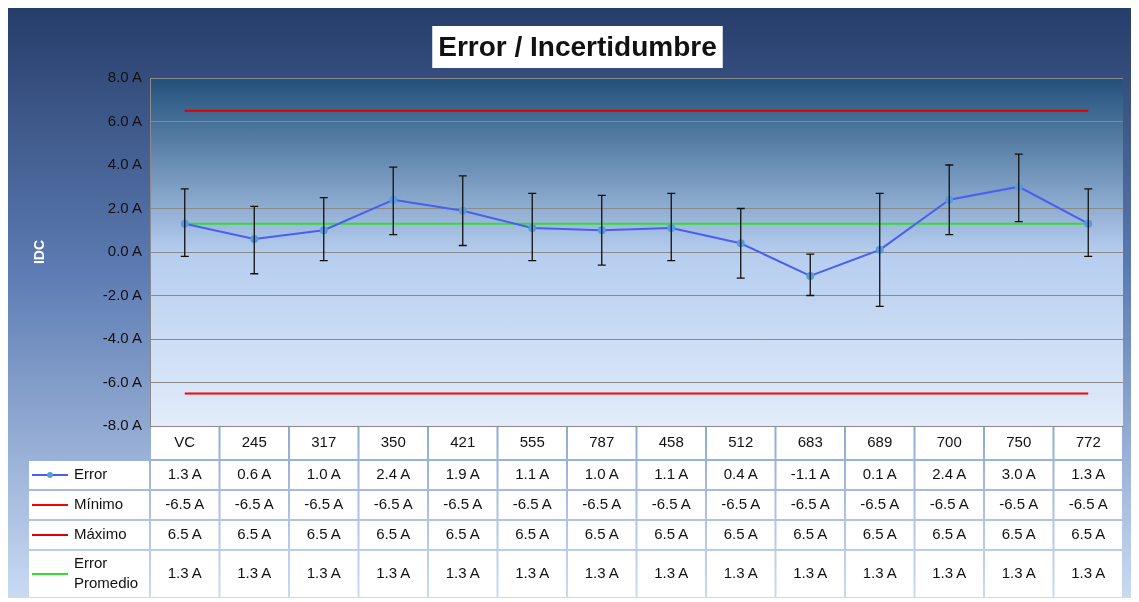  Describe the element at coordinates (124, 164) in the screenshot. I see `y-tick-label: 4.0 A` at that location.